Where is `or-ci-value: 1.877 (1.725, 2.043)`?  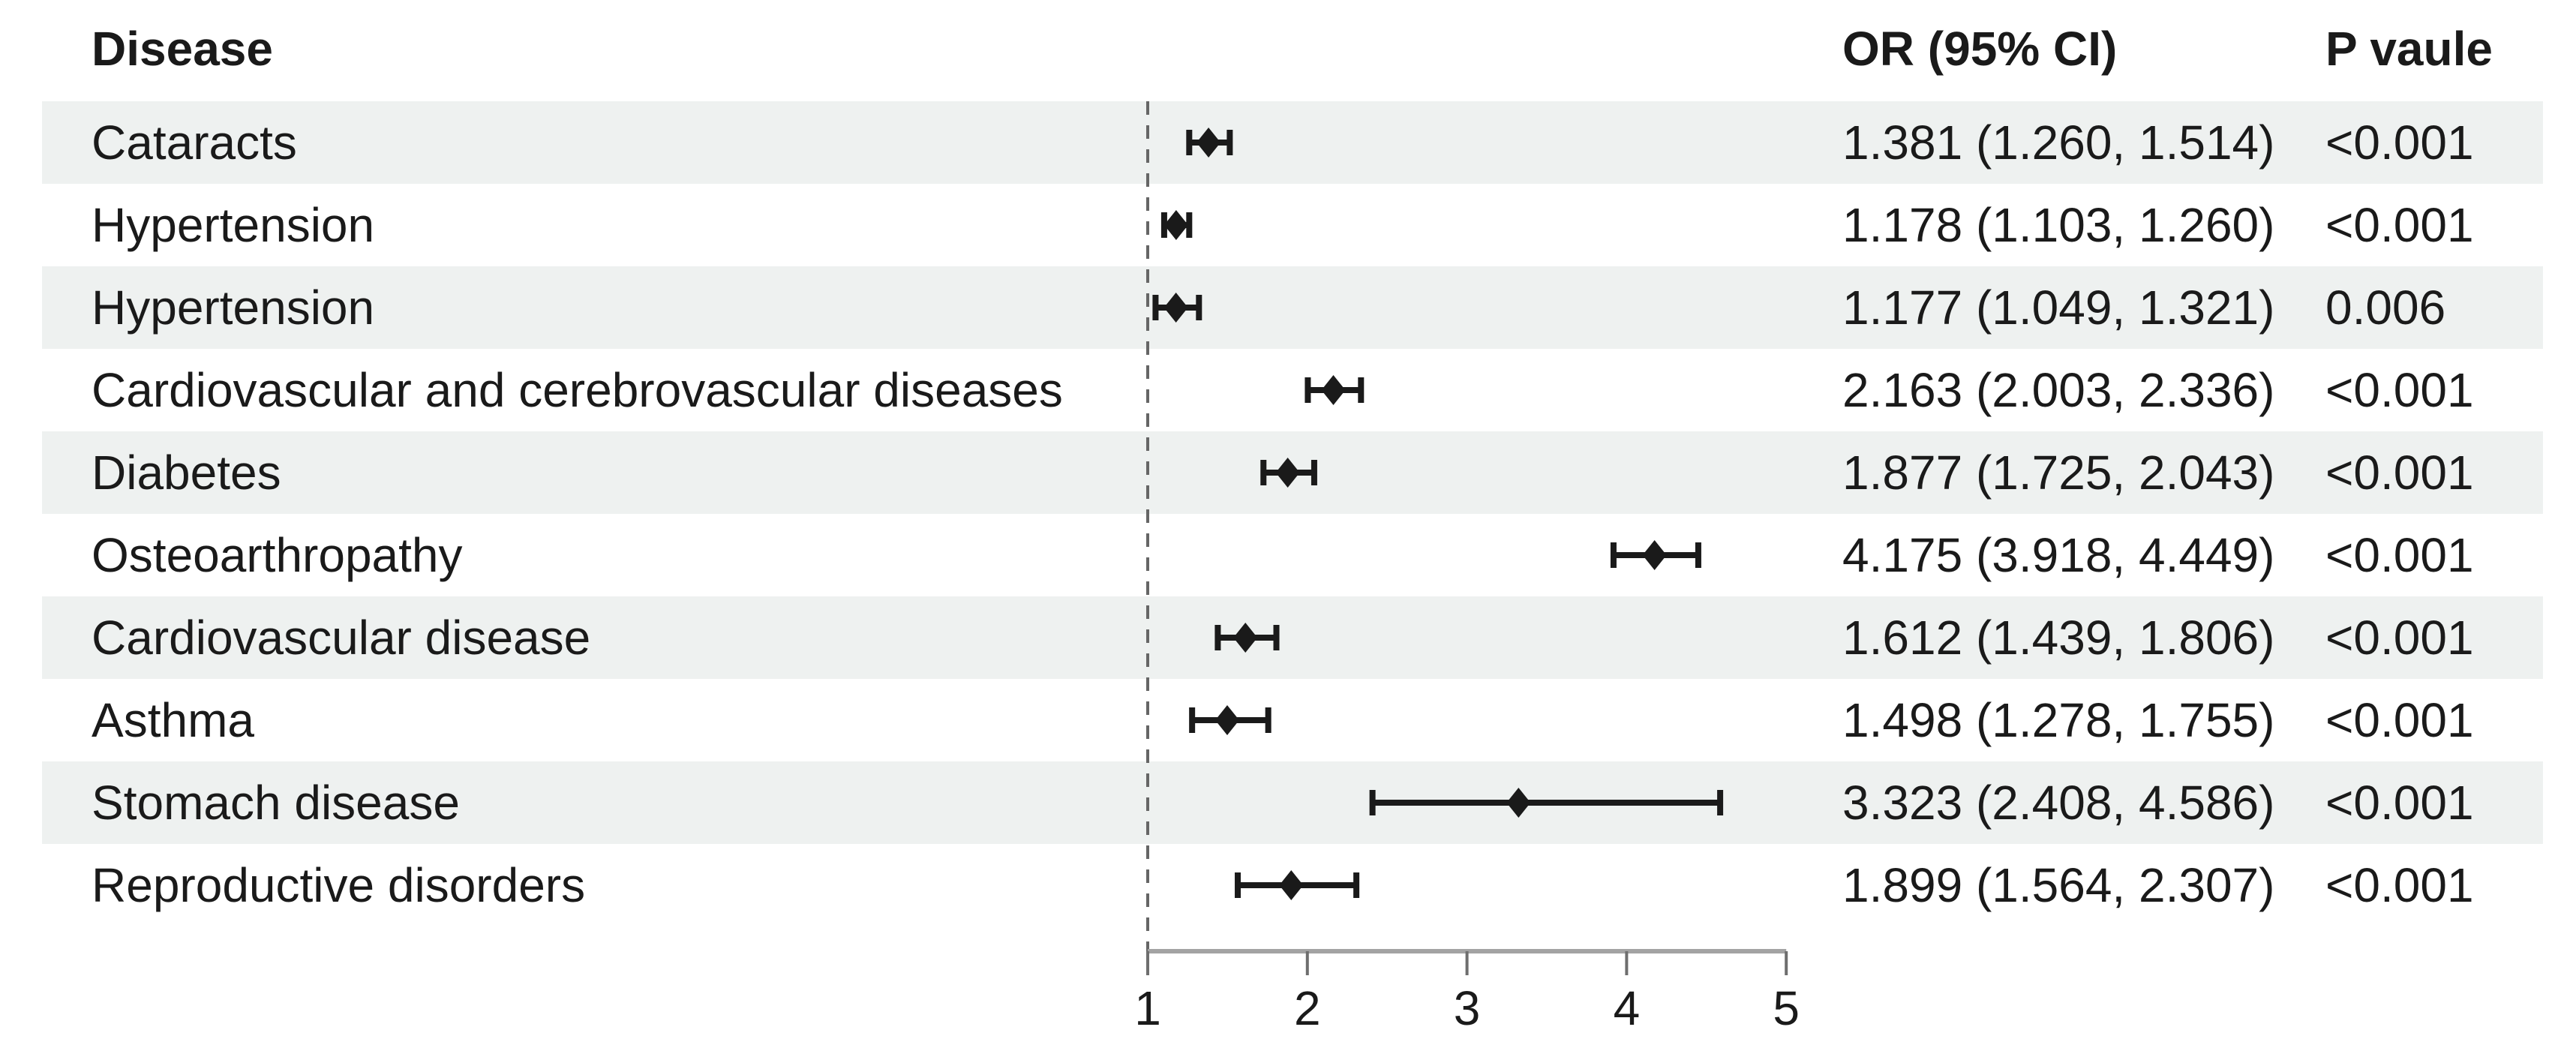 or-ci-value: 1.877 (1.725, 2.043) is located at coordinates (2058, 473).